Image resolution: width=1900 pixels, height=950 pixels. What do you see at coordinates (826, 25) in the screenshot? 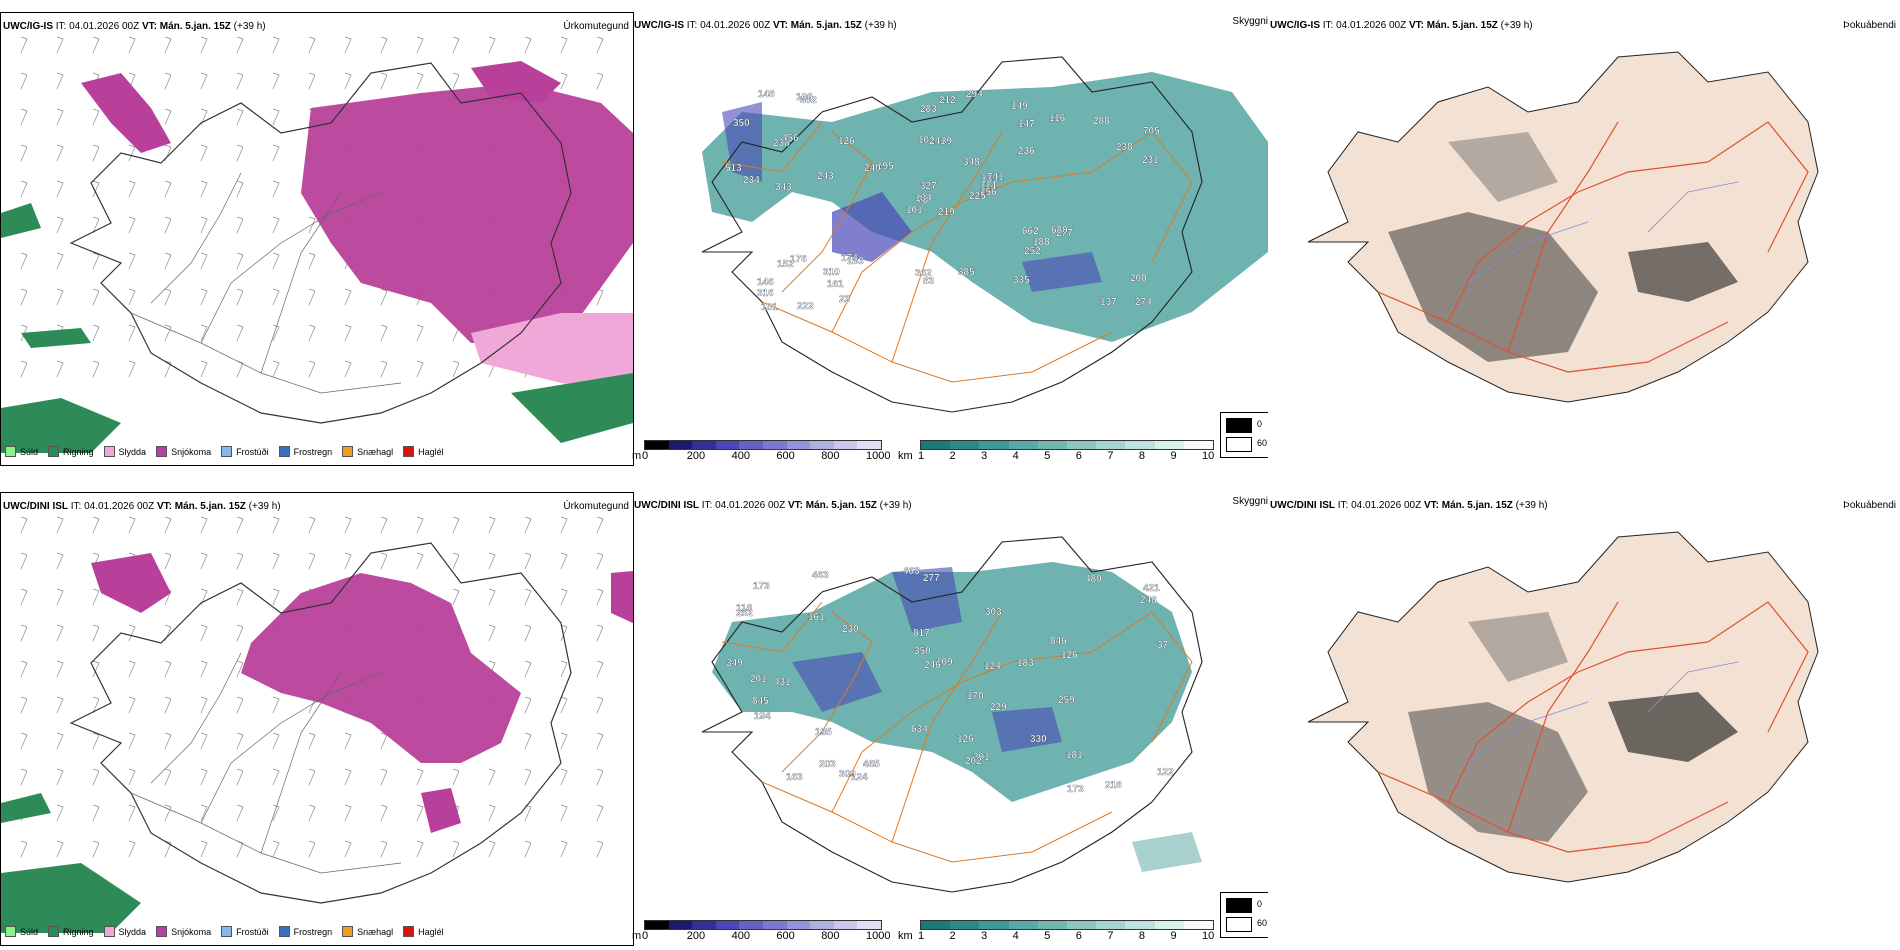
I see `valid-time: Mán. 5.jan. 15Z` at bounding box center [826, 25].